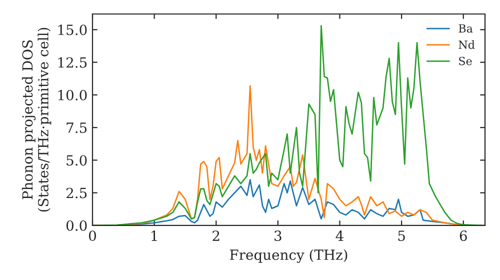 This screenshot has height=280, width=500. What do you see at coordinates (76, 160) in the screenshot?
I see `y-tick-label: 5.0` at bounding box center [76, 160].